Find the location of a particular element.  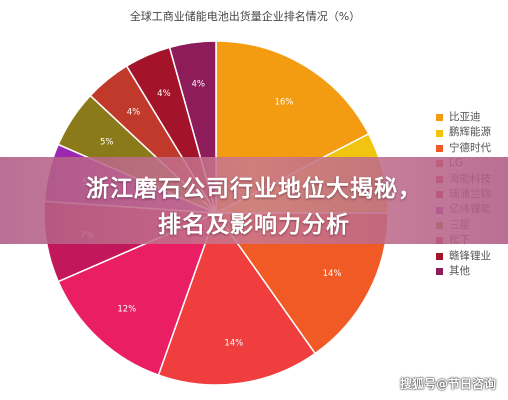

legend-label: 其他 is located at coordinates (459, 270).